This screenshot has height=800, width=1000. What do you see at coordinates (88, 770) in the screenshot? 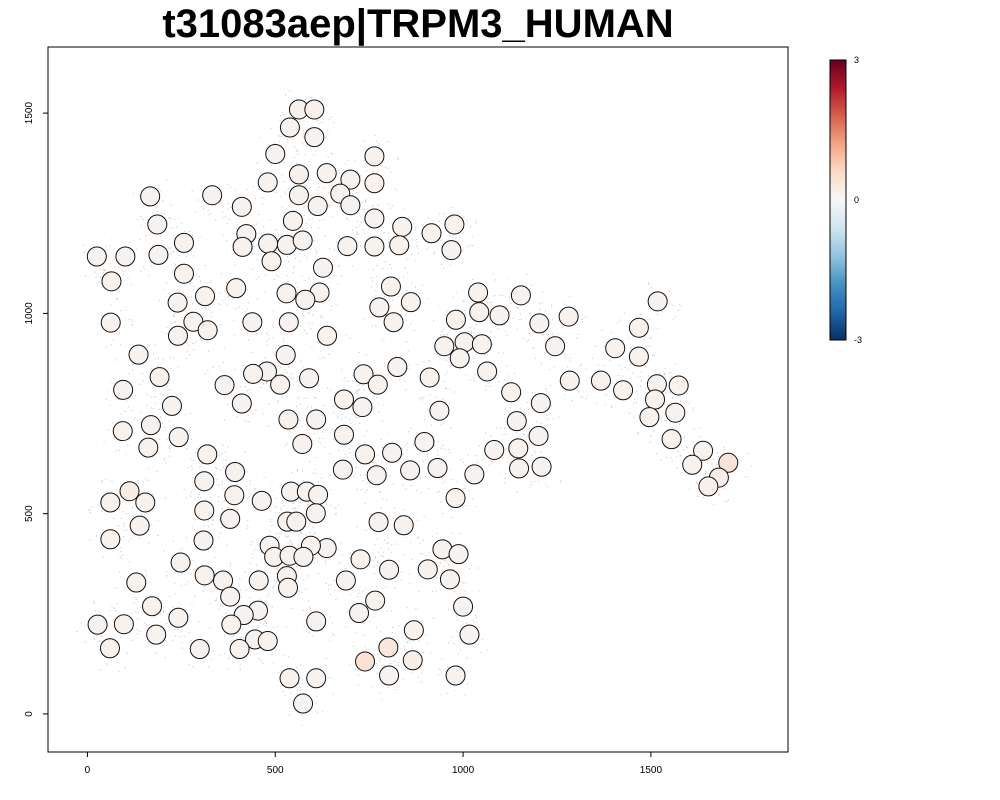
I see `x-tick-label: 0` at bounding box center [88, 770].